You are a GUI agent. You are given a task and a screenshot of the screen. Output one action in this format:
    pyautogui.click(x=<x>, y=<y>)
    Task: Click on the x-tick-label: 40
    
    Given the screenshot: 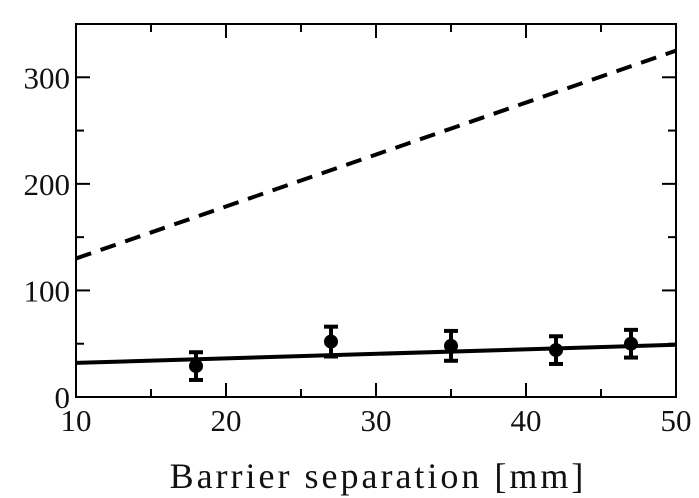 What is the action you would take?
    pyautogui.click(x=526, y=420)
    